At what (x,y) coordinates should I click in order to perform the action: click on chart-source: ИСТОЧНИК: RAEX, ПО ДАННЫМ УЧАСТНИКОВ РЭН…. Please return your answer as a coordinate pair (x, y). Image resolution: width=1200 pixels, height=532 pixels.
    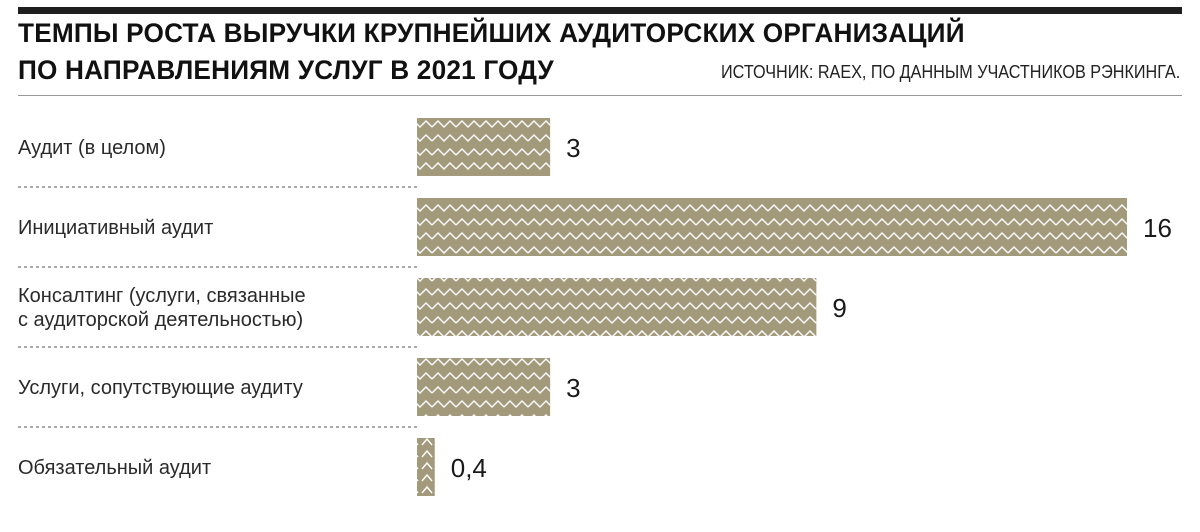
    Looking at the image, I should click on (950, 72).